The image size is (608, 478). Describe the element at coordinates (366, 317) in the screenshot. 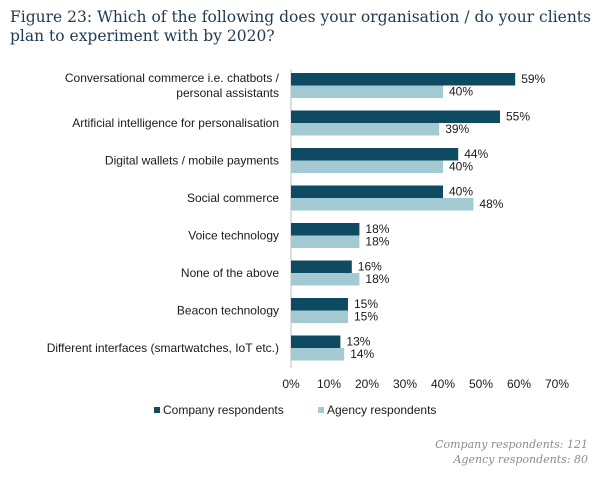

I see `agency-value-label: 15%` at that location.